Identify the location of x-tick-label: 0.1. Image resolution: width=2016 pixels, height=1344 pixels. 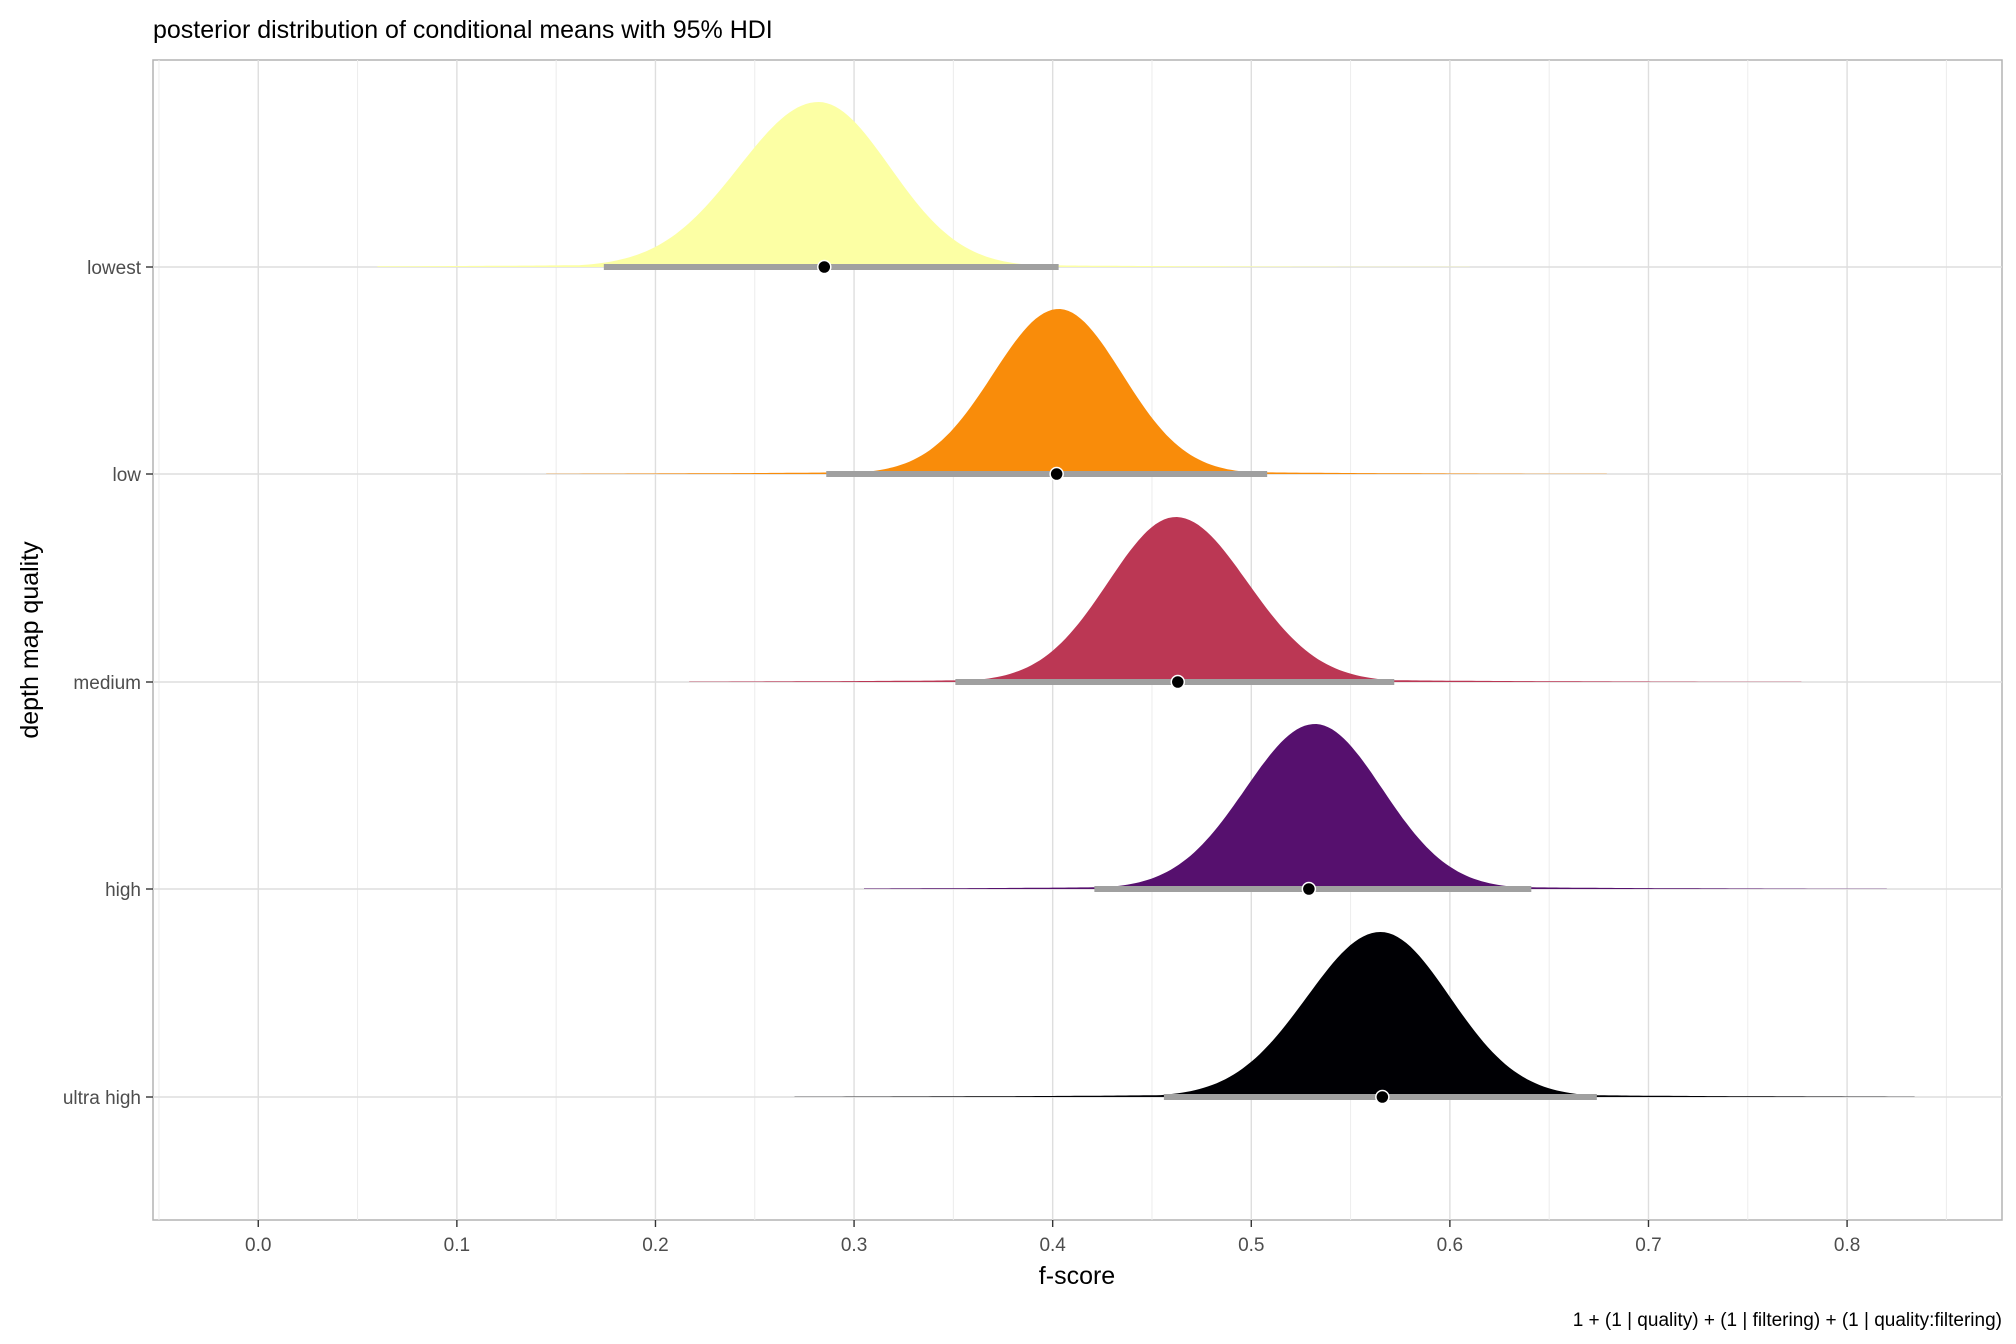
(457, 1245).